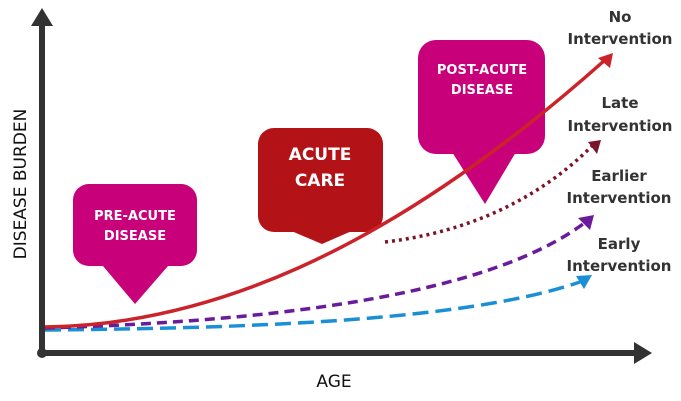  I want to click on label-early-1: Early, so click(619, 244).